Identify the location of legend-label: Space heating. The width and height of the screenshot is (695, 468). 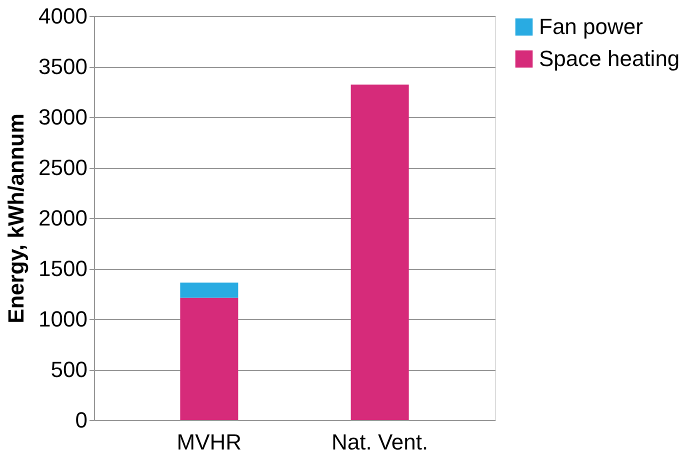
(609, 58).